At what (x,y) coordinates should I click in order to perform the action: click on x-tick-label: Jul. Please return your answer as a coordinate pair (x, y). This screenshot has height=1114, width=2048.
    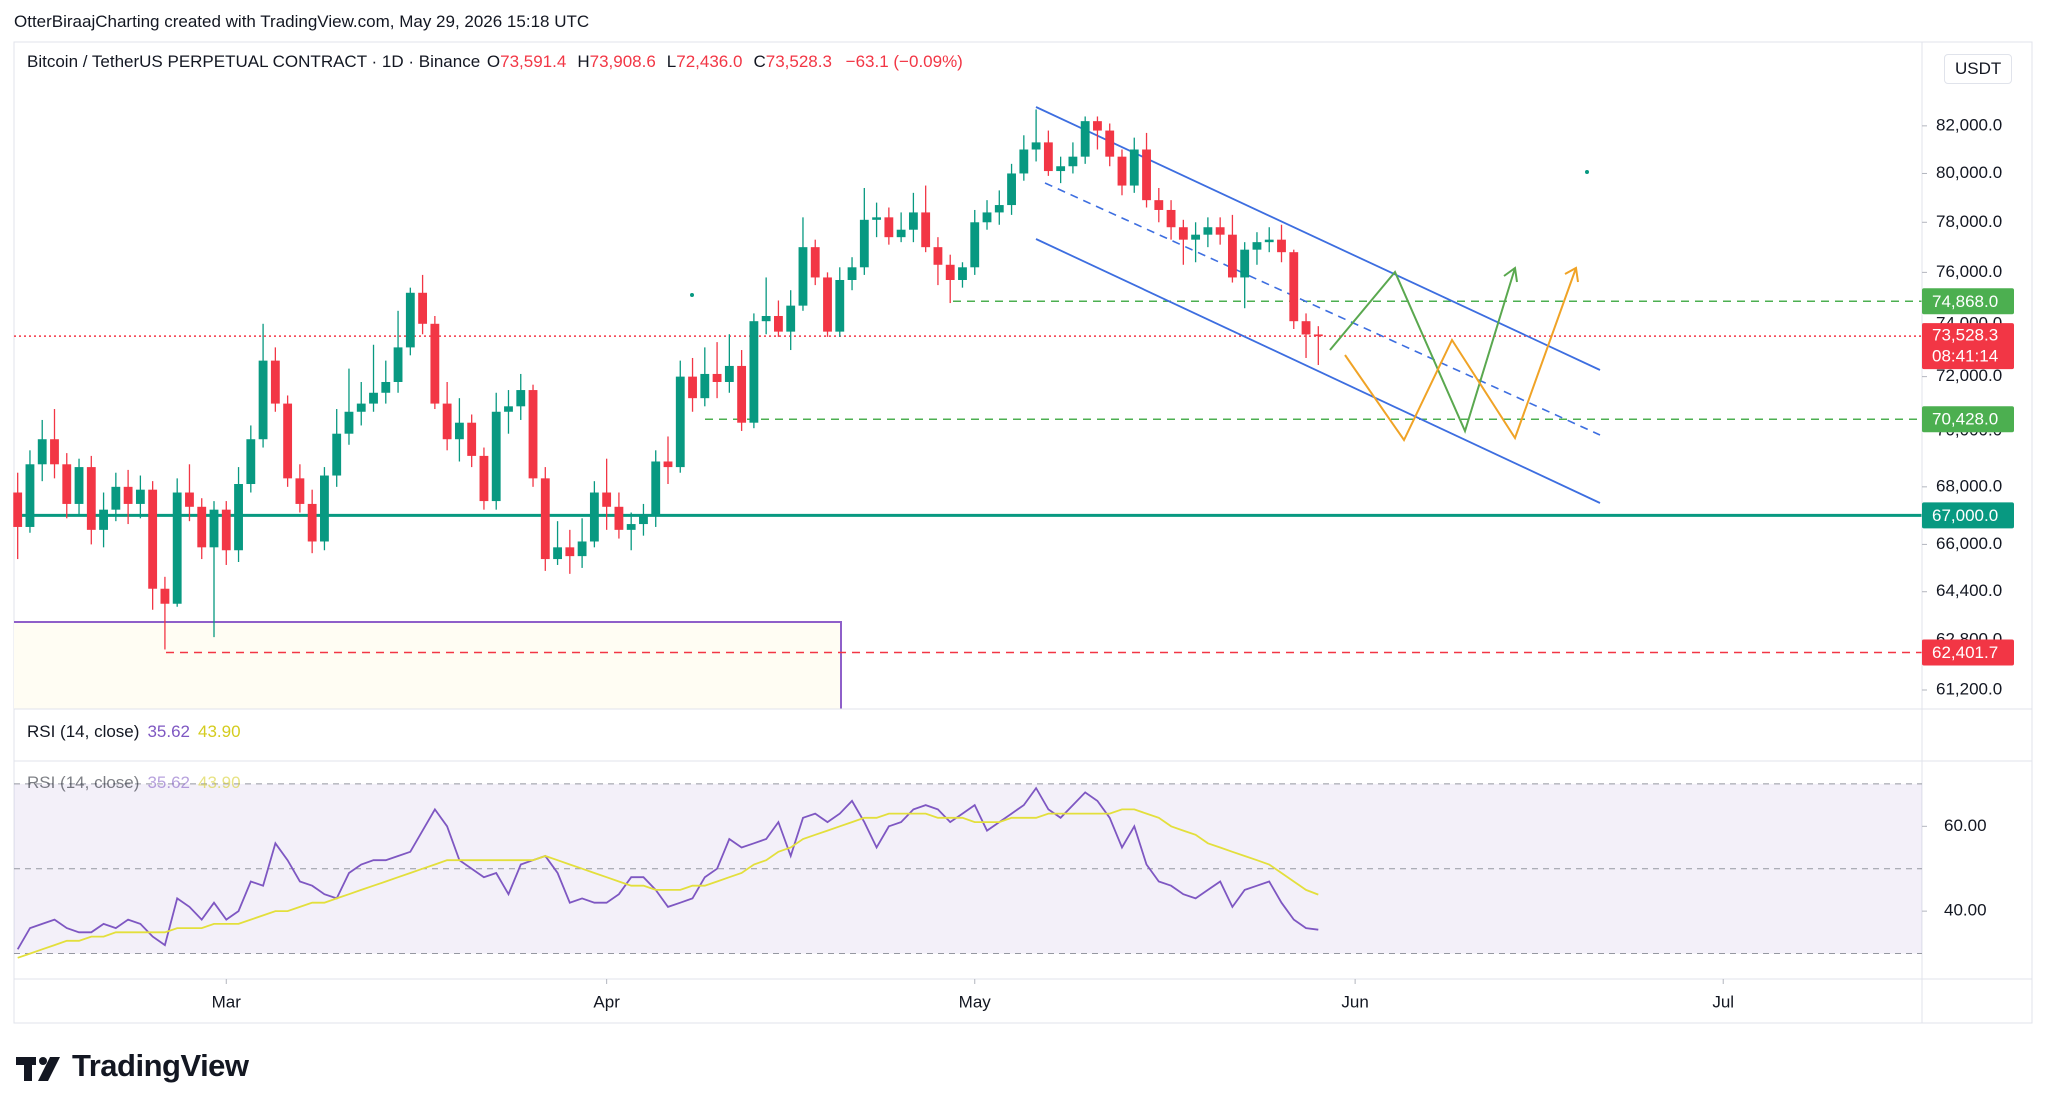
    Looking at the image, I should click on (1723, 1001).